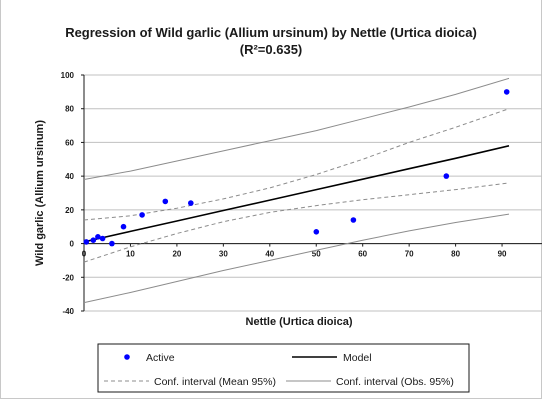 The image size is (542, 399). Describe the element at coordinates (269, 254) in the screenshot. I see `x-tick-label: 40` at that location.